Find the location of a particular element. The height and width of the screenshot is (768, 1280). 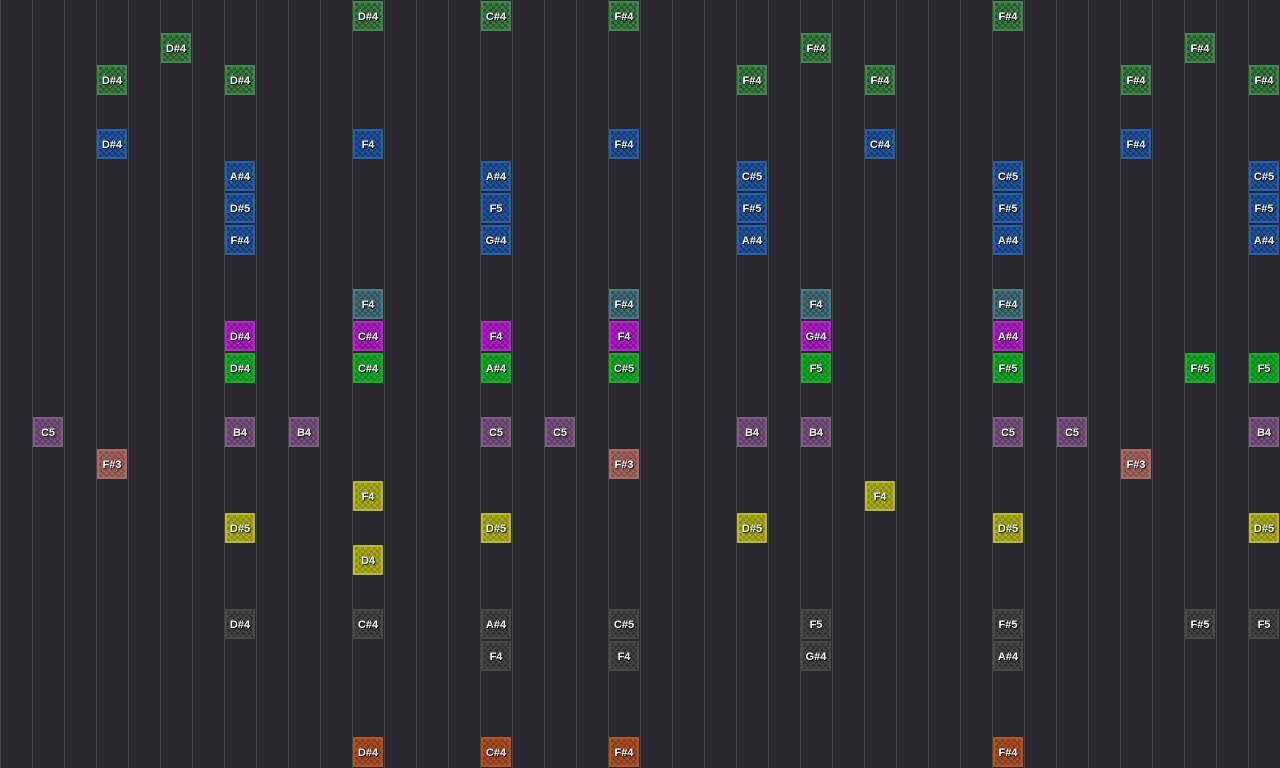

note-block-magenta-note-block: A#4 is located at coordinates (1008, 336).